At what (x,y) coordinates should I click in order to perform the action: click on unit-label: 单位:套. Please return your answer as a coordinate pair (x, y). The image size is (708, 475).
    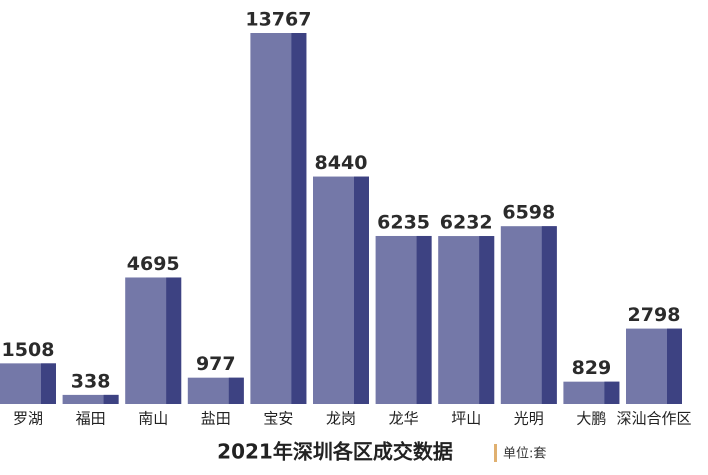
    Looking at the image, I should click on (524, 454).